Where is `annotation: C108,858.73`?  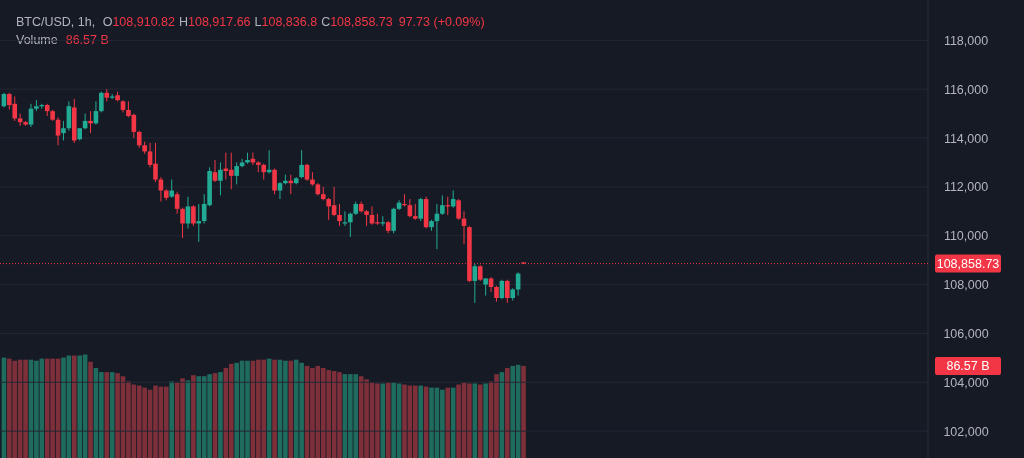
annotation: C108,858.73 is located at coordinates (357, 22).